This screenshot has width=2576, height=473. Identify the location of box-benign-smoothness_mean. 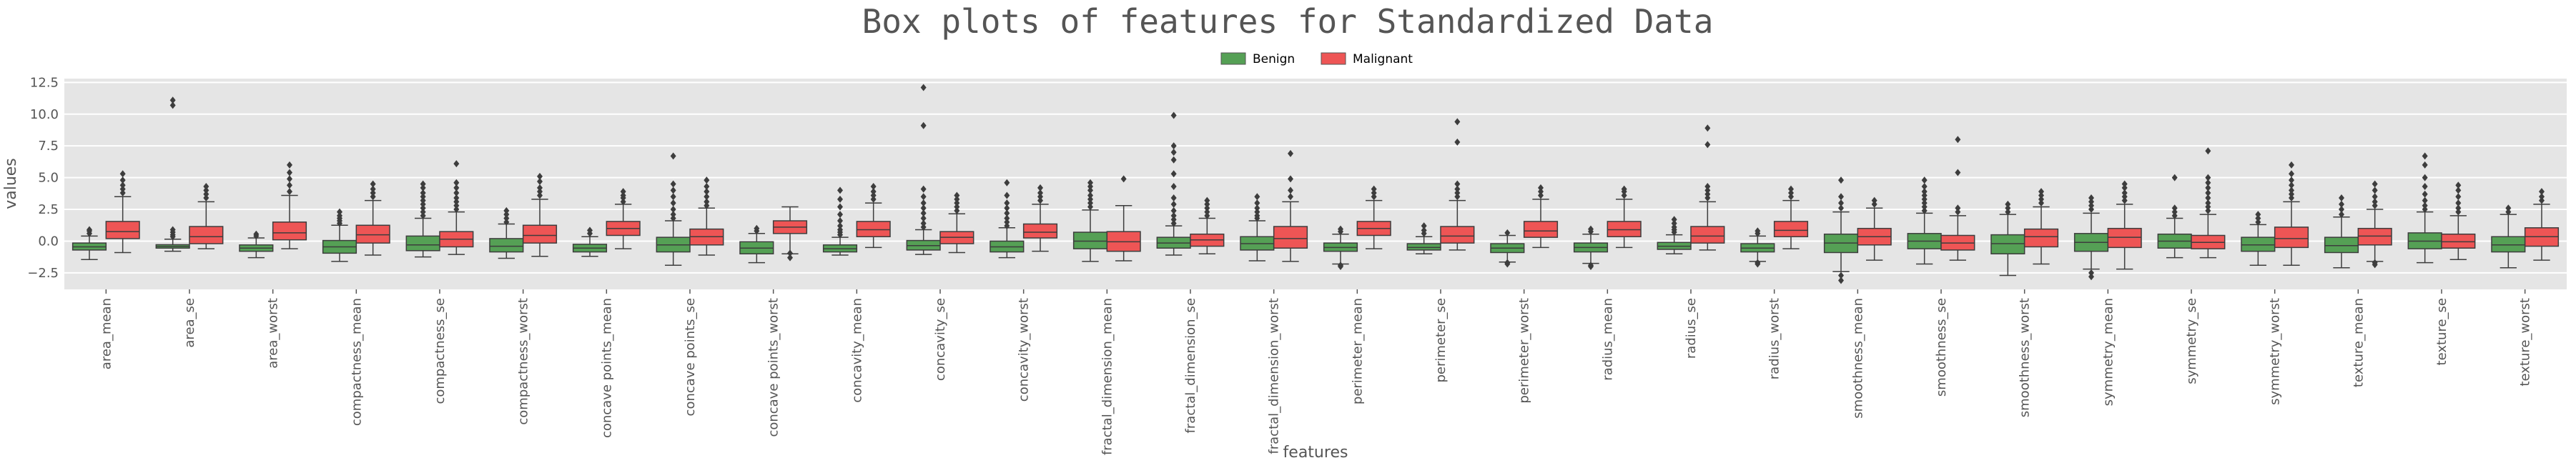
(1841, 230).